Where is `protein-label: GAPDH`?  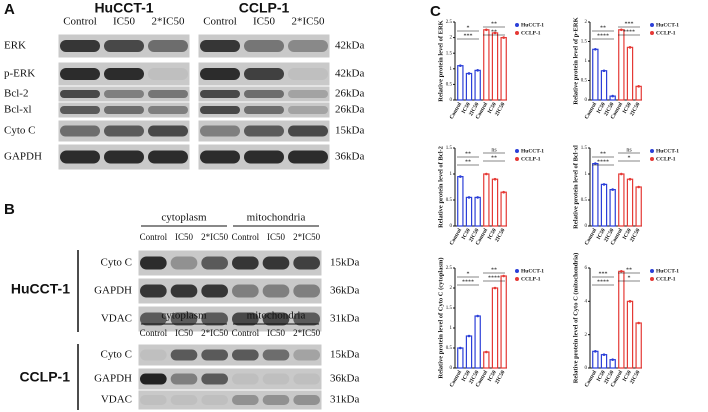 protein-label: GAPDH is located at coordinates (113, 291).